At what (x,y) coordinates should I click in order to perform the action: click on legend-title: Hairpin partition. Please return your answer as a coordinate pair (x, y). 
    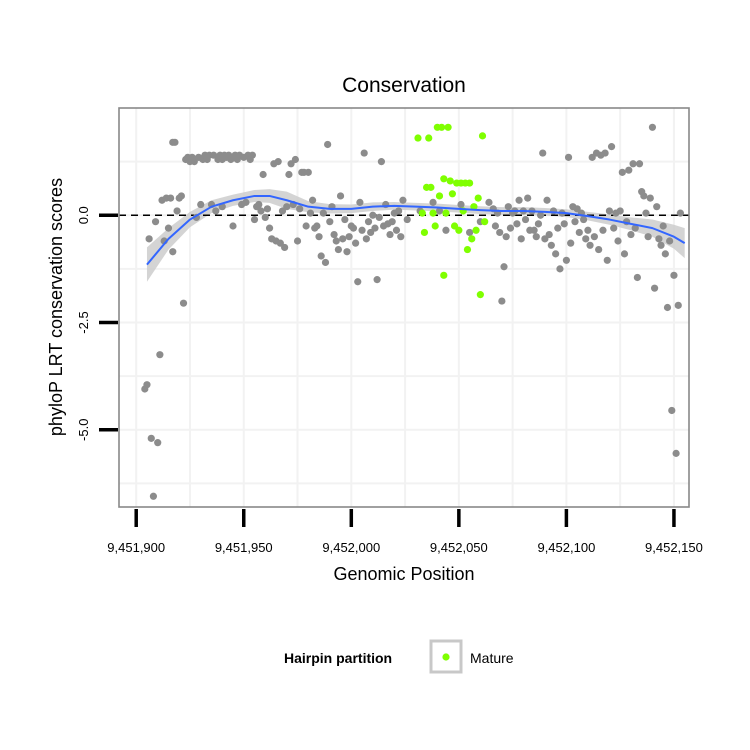
    Looking at the image, I should click on (338, 658).